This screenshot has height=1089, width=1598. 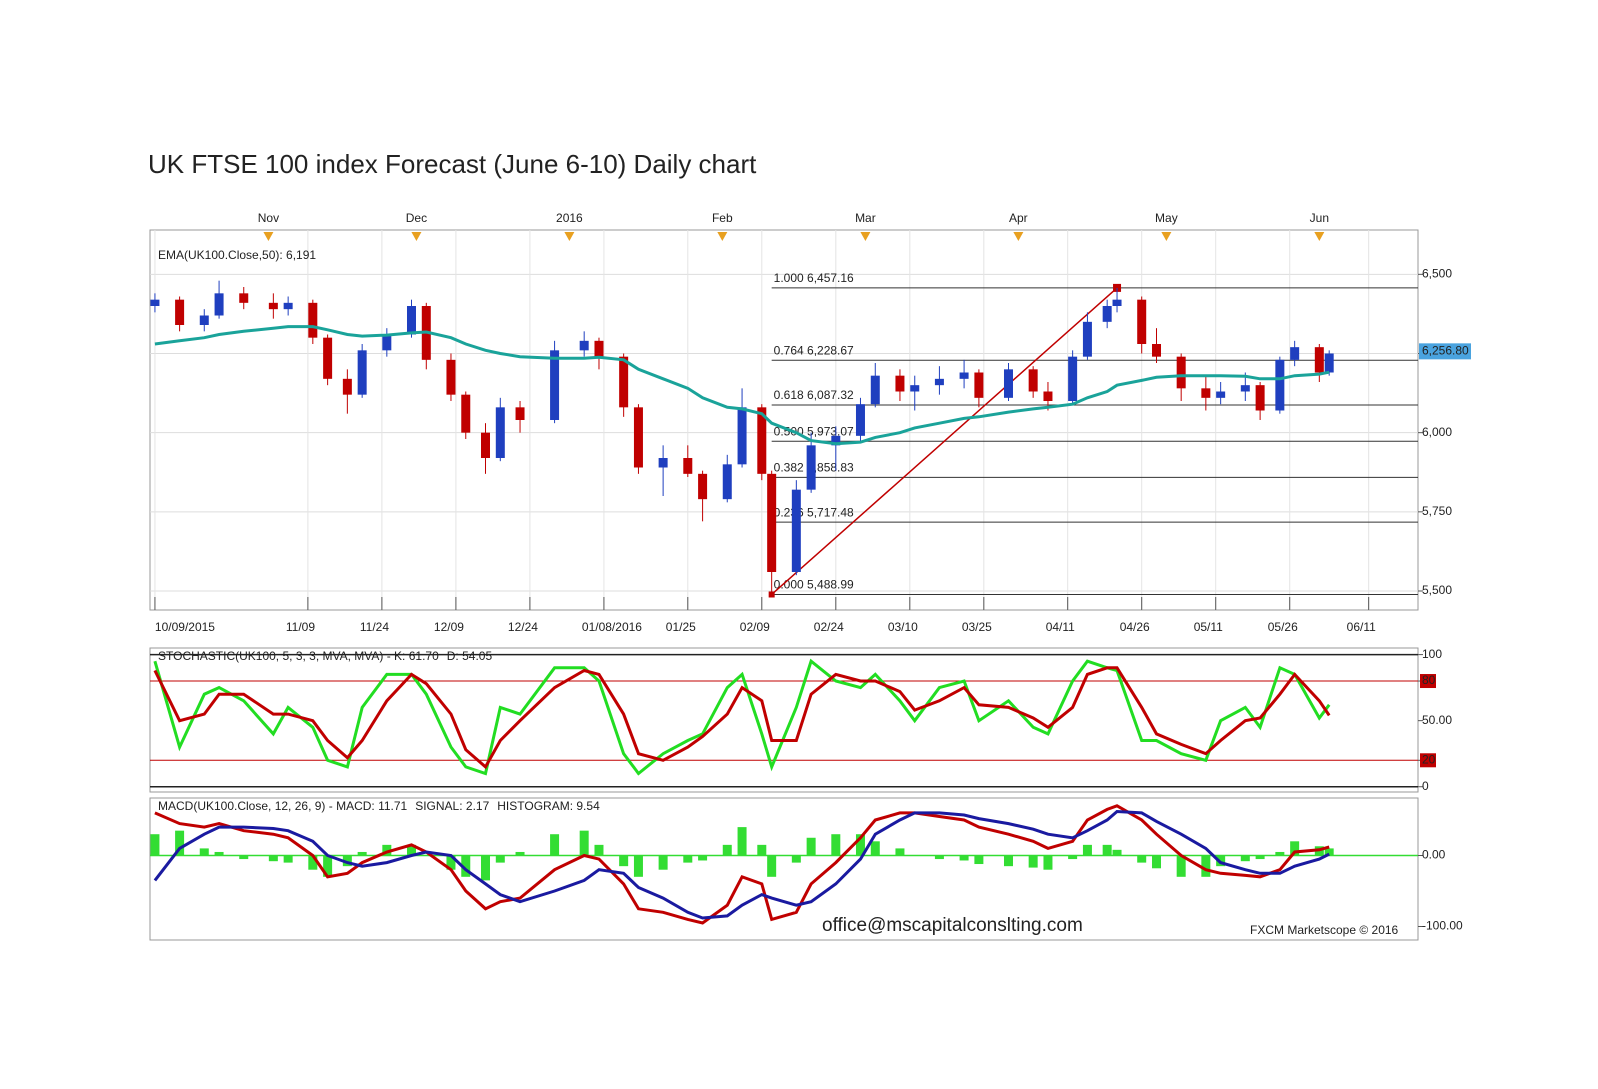 I want to click on y-tick-label: 20, so click(x=1429, y=759).